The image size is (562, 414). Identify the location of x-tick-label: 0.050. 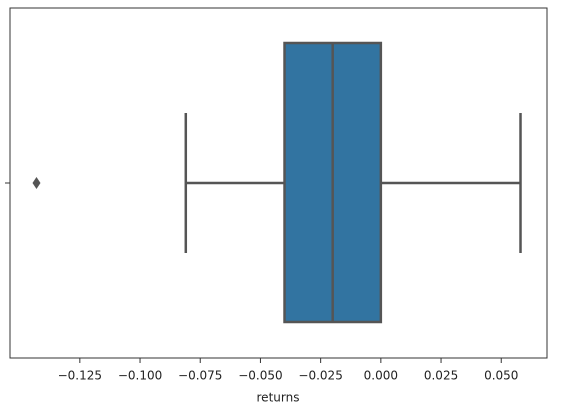
(501, 376).